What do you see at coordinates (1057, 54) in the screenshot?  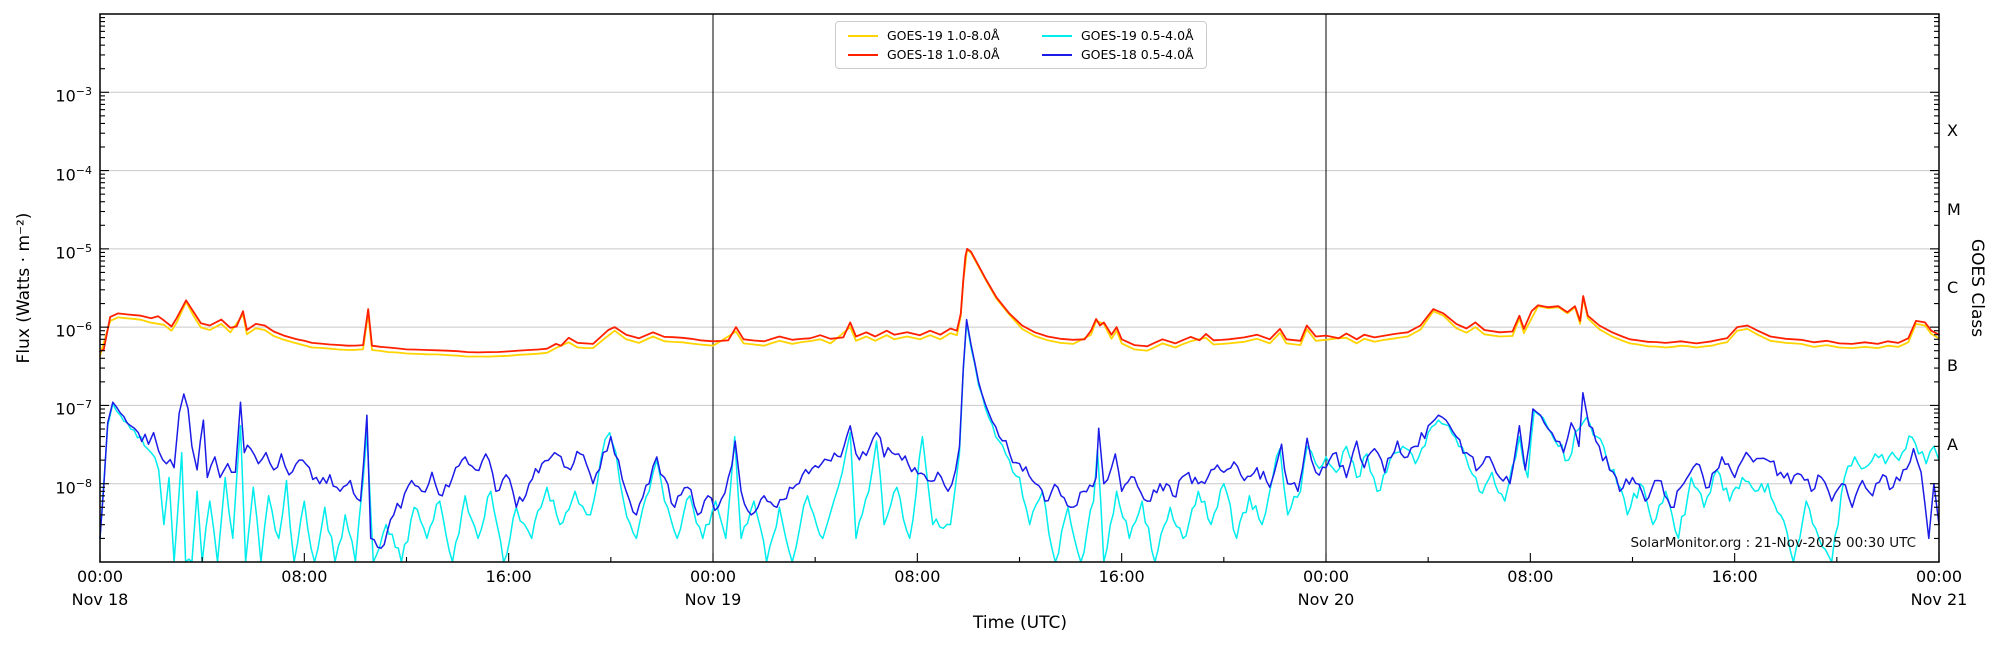 I see `legend-line-sample-goes18-short` at bounding box center [1057, 54].